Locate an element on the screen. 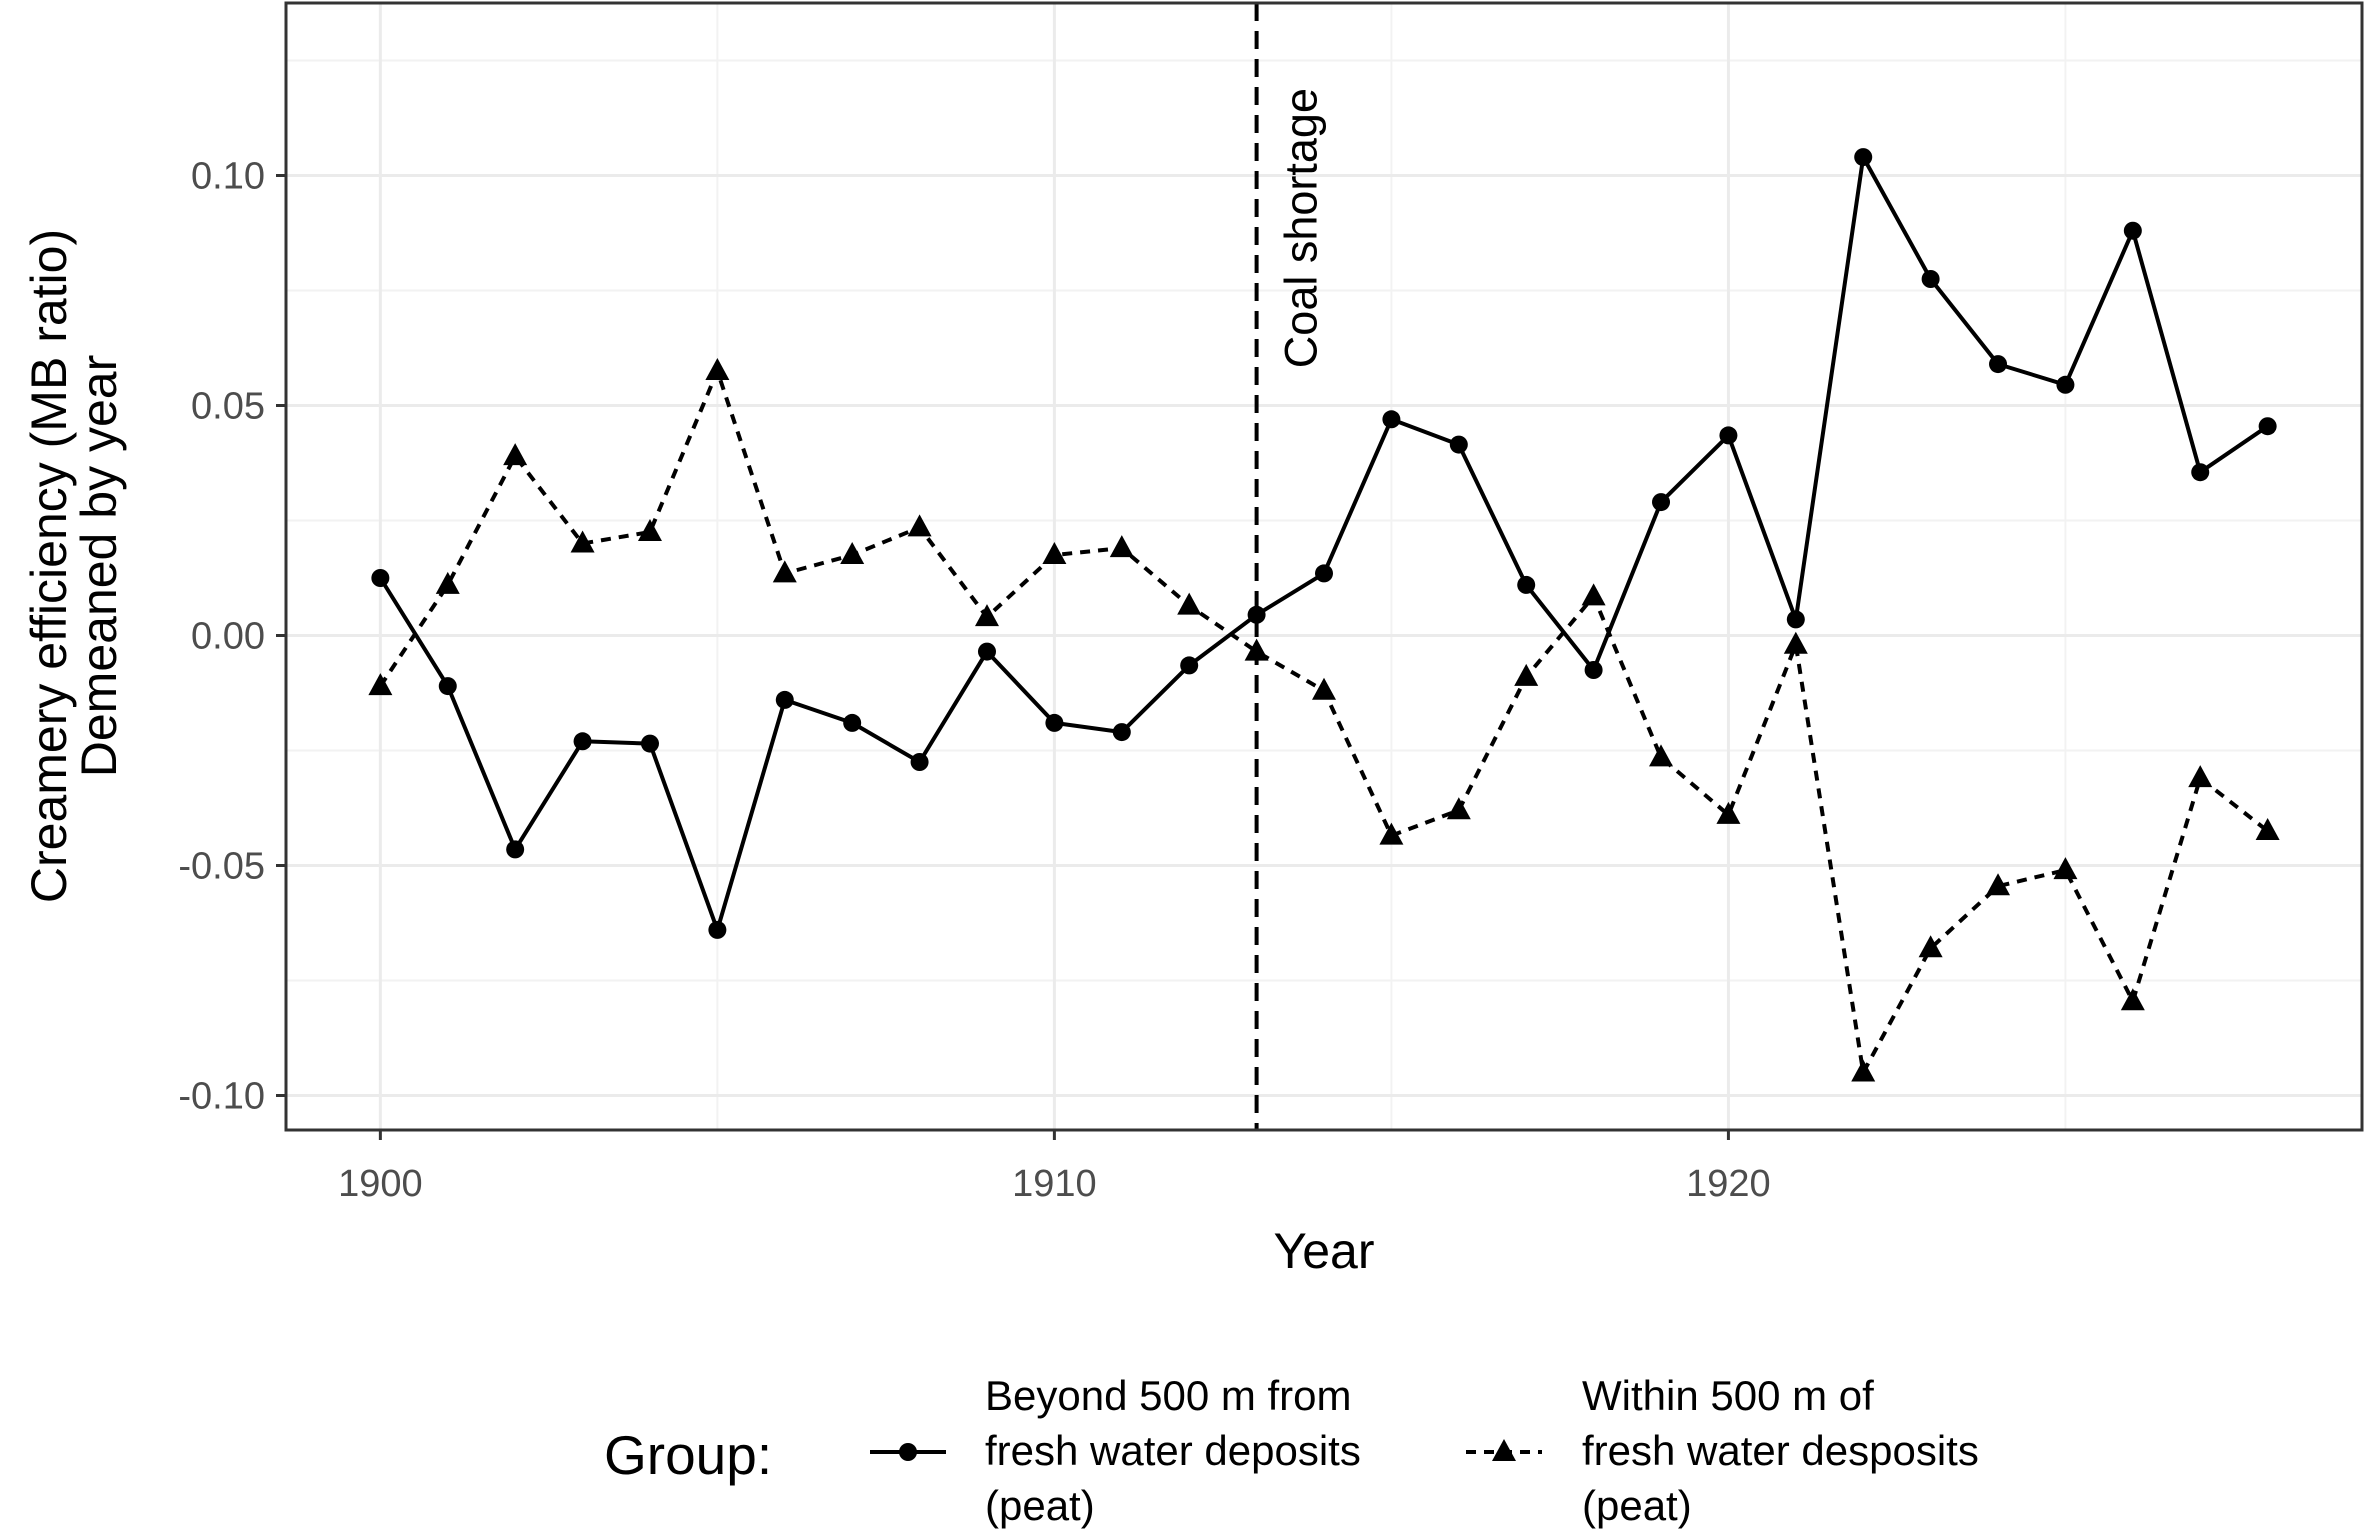 This screenshot has width=2368, height=1535. x-tick-label: 1900 is located at coordinates (380, 1184).